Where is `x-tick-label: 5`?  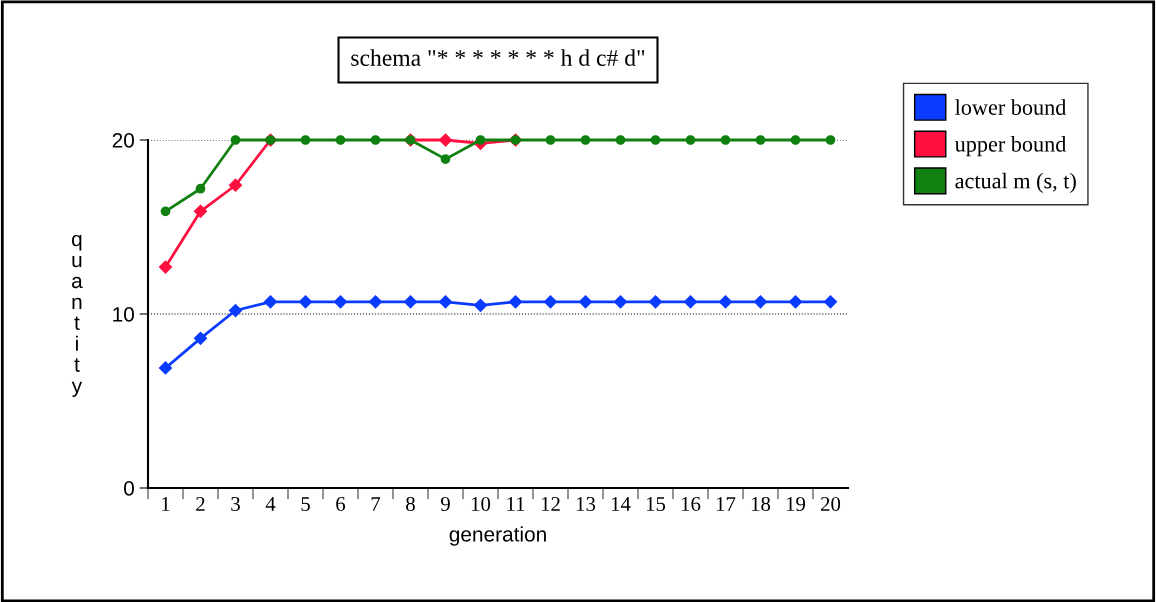 x-tick-label: 5 is located at coordinates (305, 504).